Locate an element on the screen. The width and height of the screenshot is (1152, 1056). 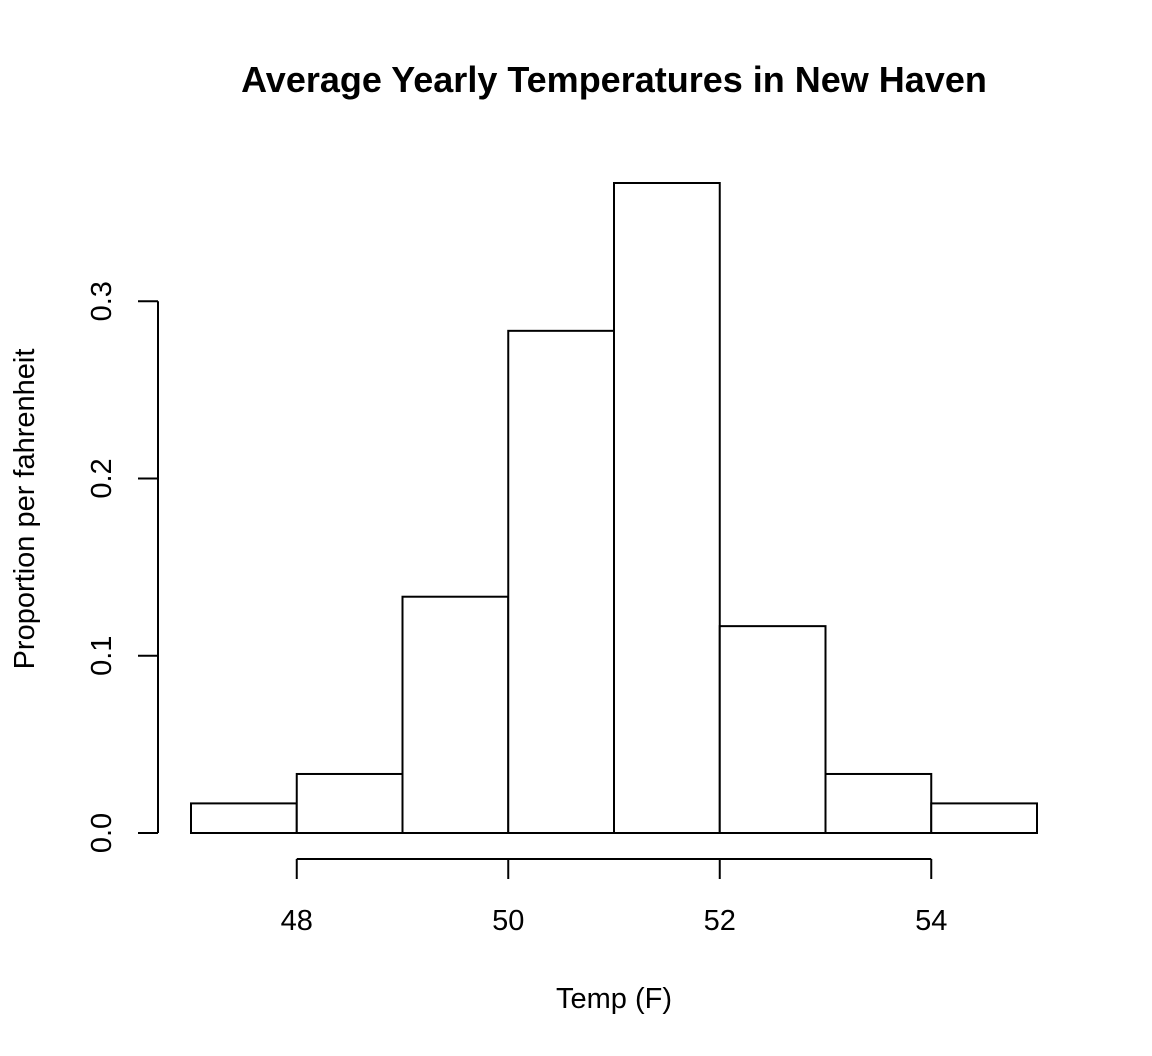
y-axis: 0.0 0.1 0.2 0.3 is located at coordinates (122, 567).